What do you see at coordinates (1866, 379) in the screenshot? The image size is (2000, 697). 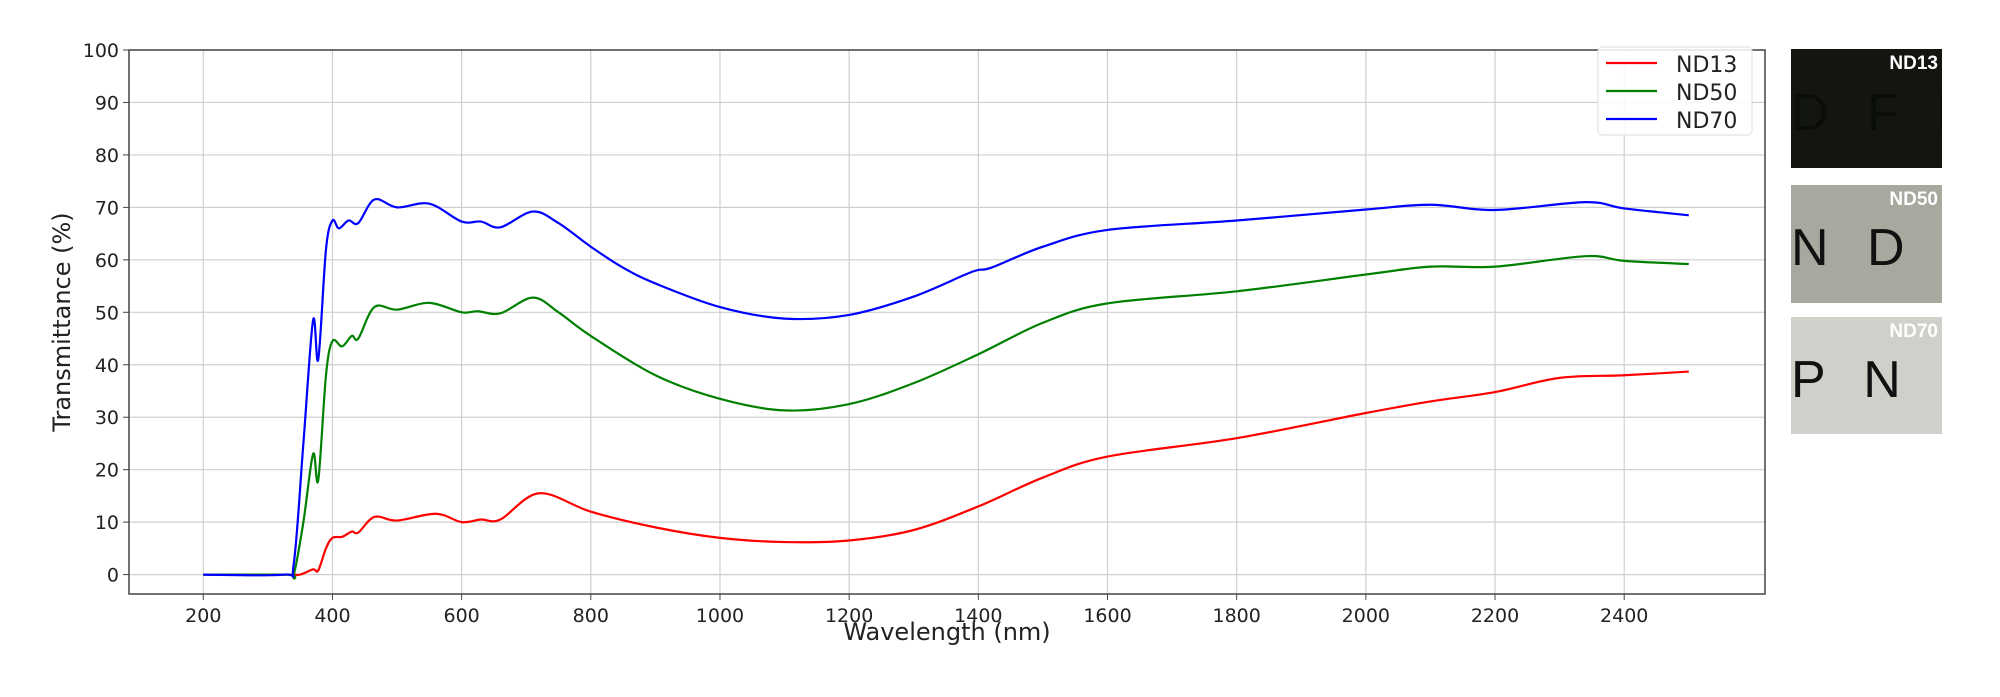 I see `photo-letters: P N D` at bounding box center [1866, 379].